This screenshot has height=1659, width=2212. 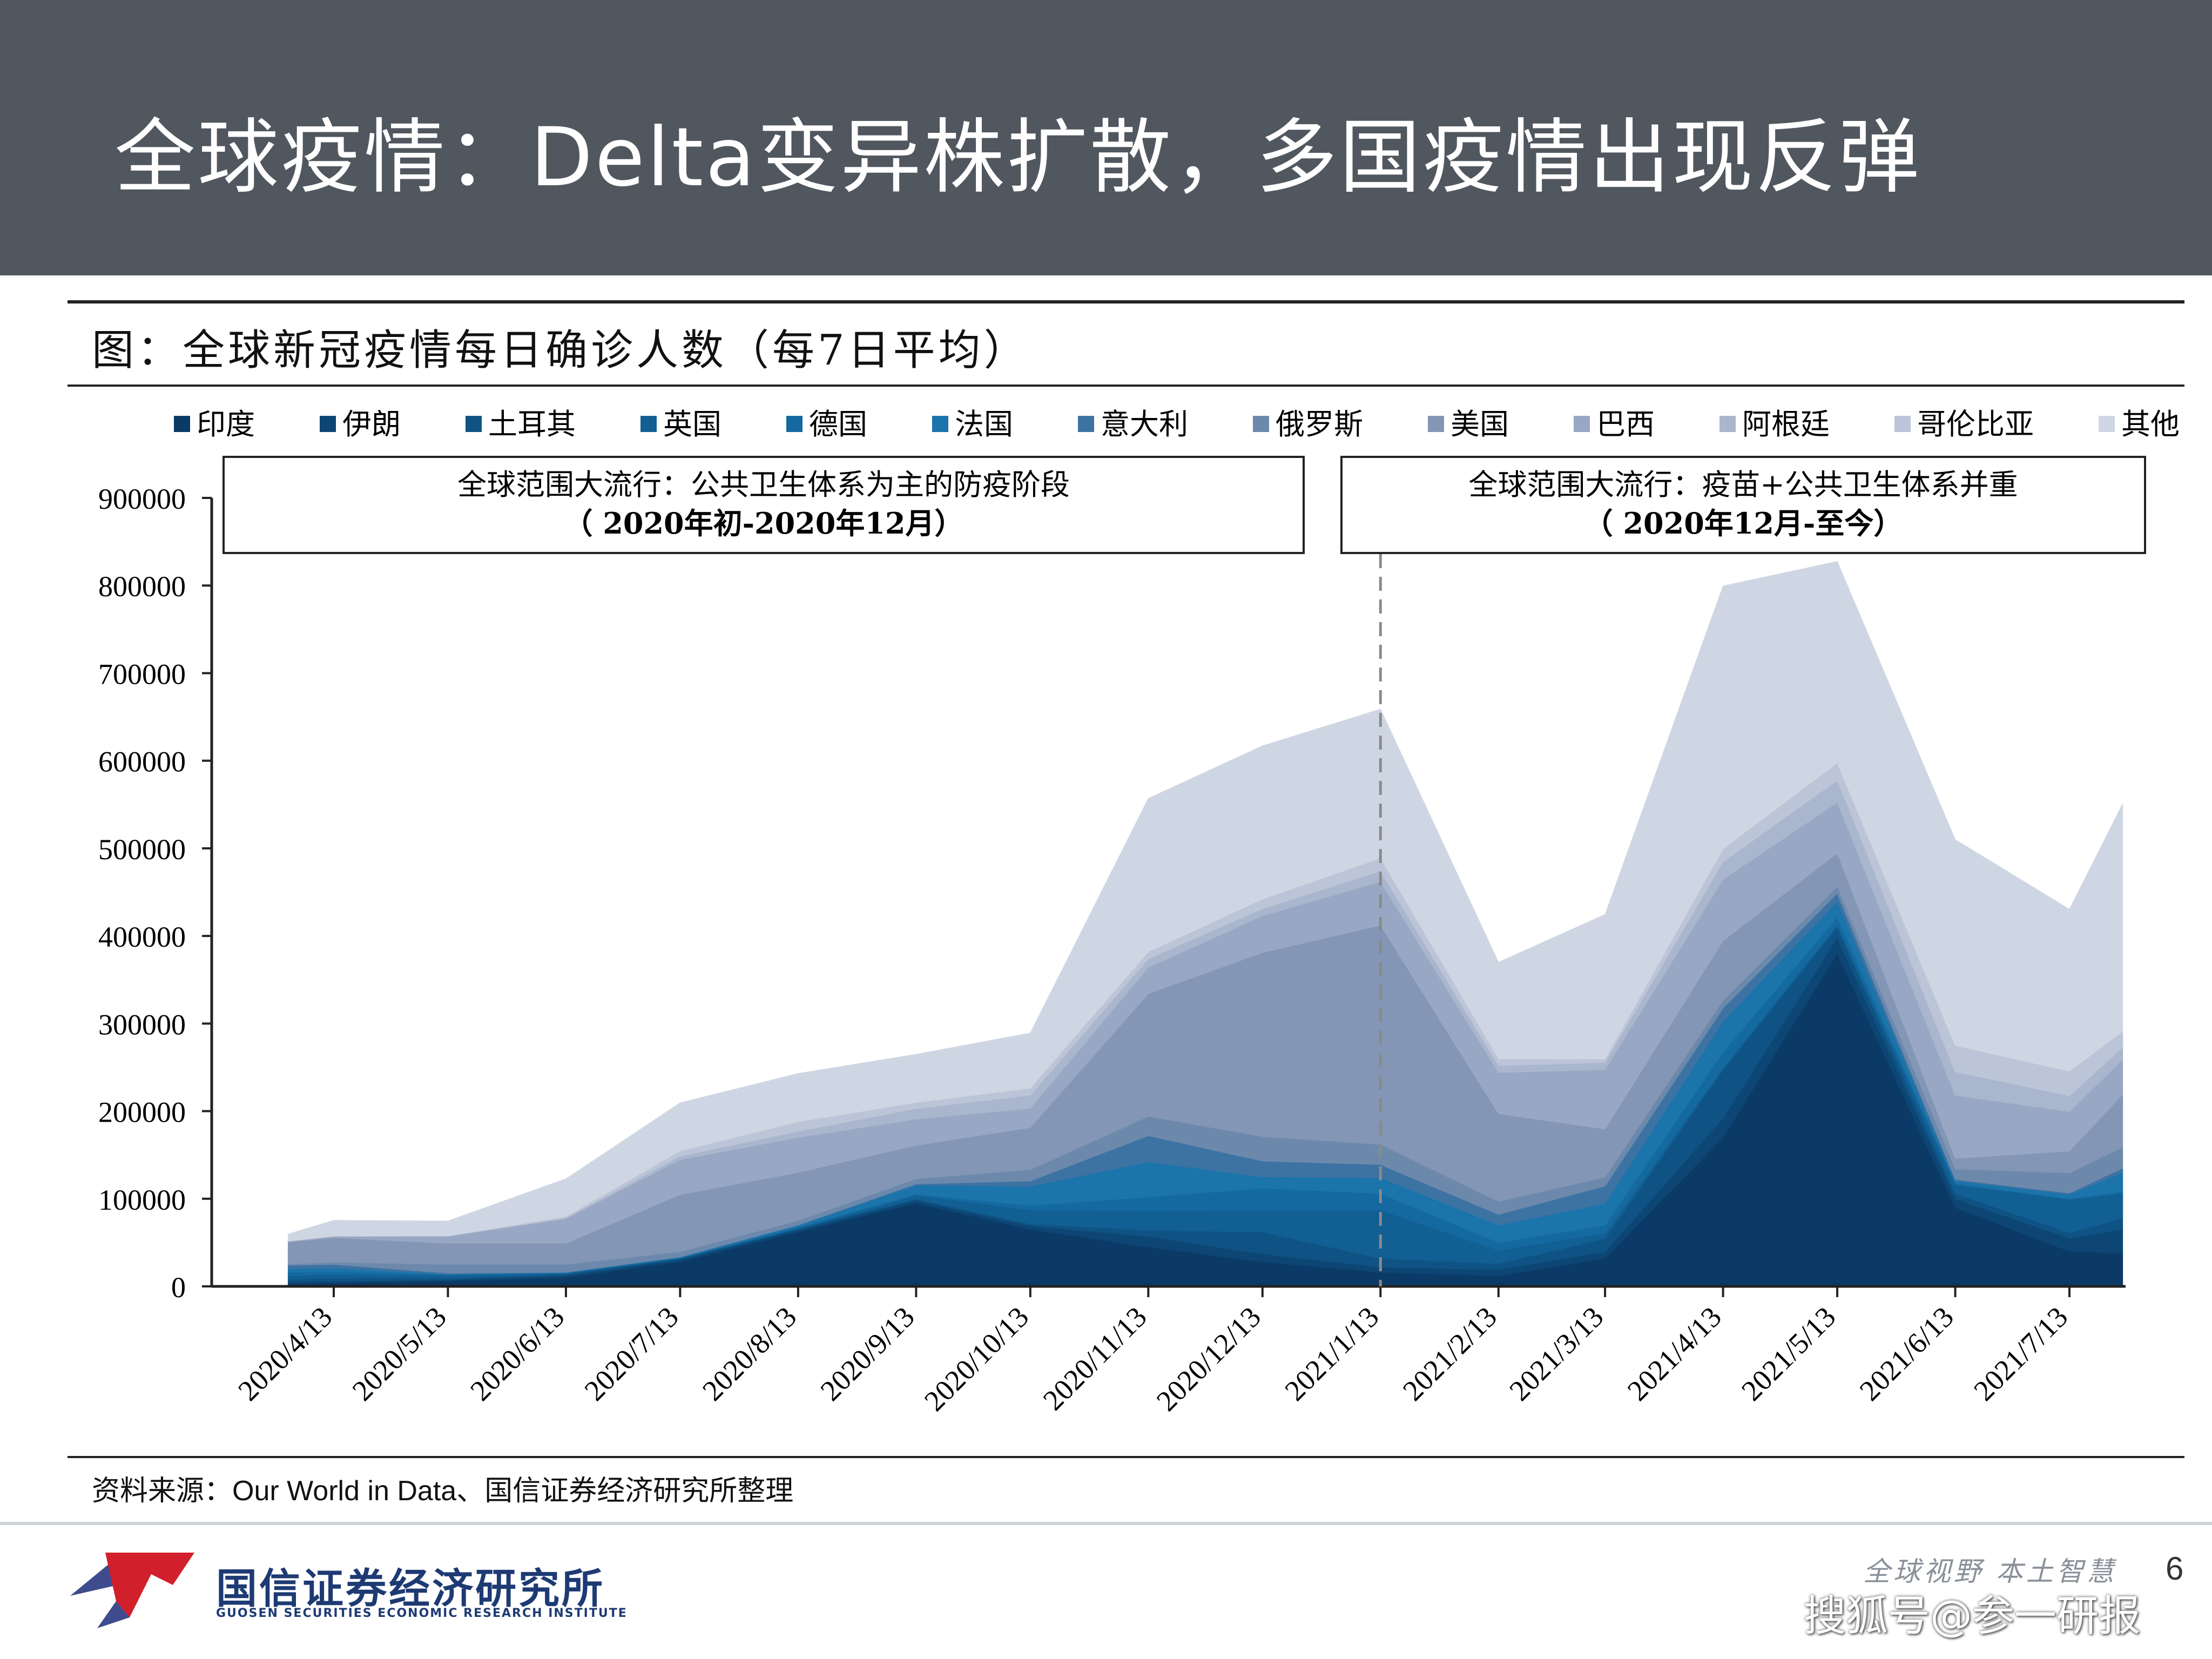 I want to click on legend-label-英国: 英国, so click(x=692, y=424).